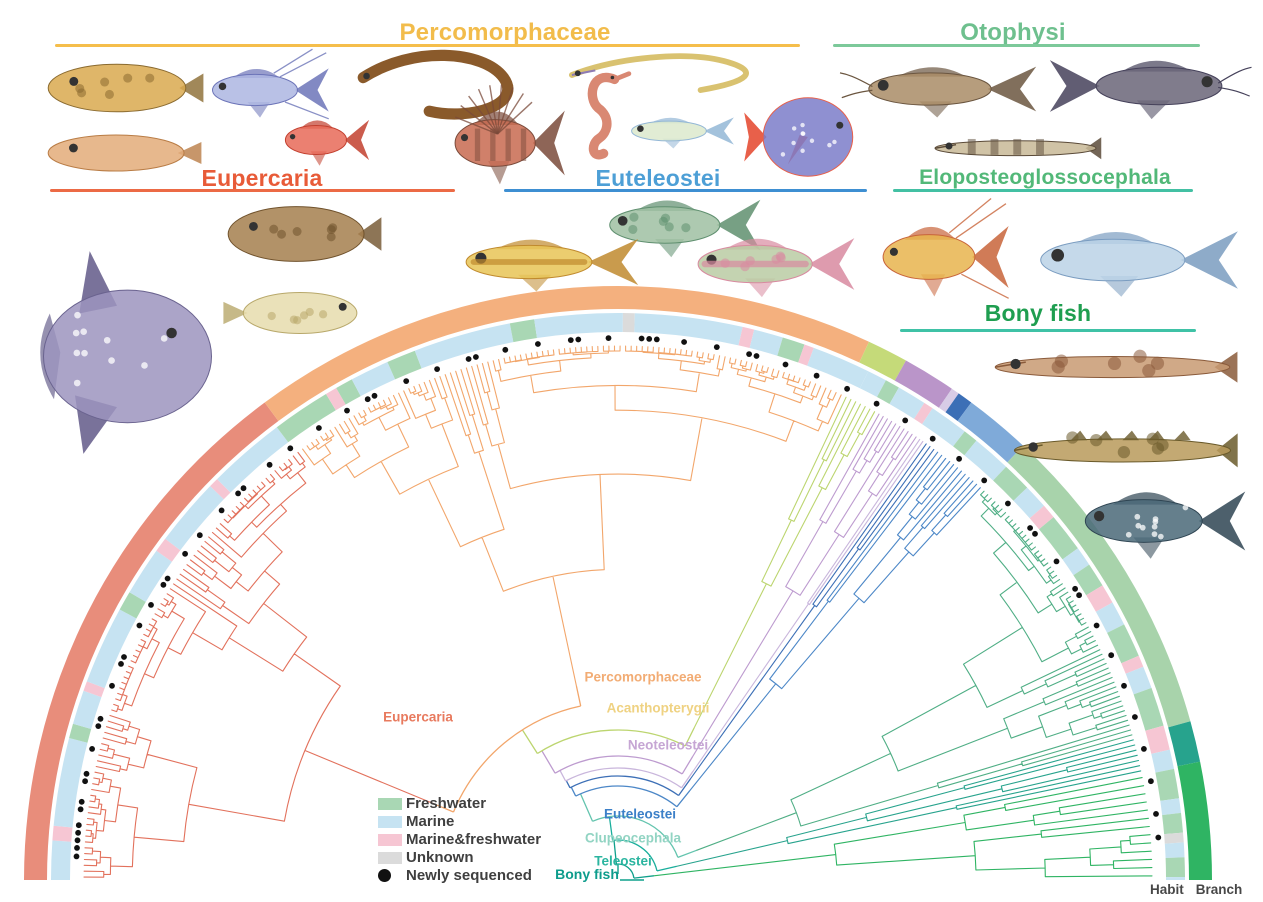 The height and width of the screenshot is (902, 1263). I want to click on fish-seahorse-illustration, so click(609, 115).